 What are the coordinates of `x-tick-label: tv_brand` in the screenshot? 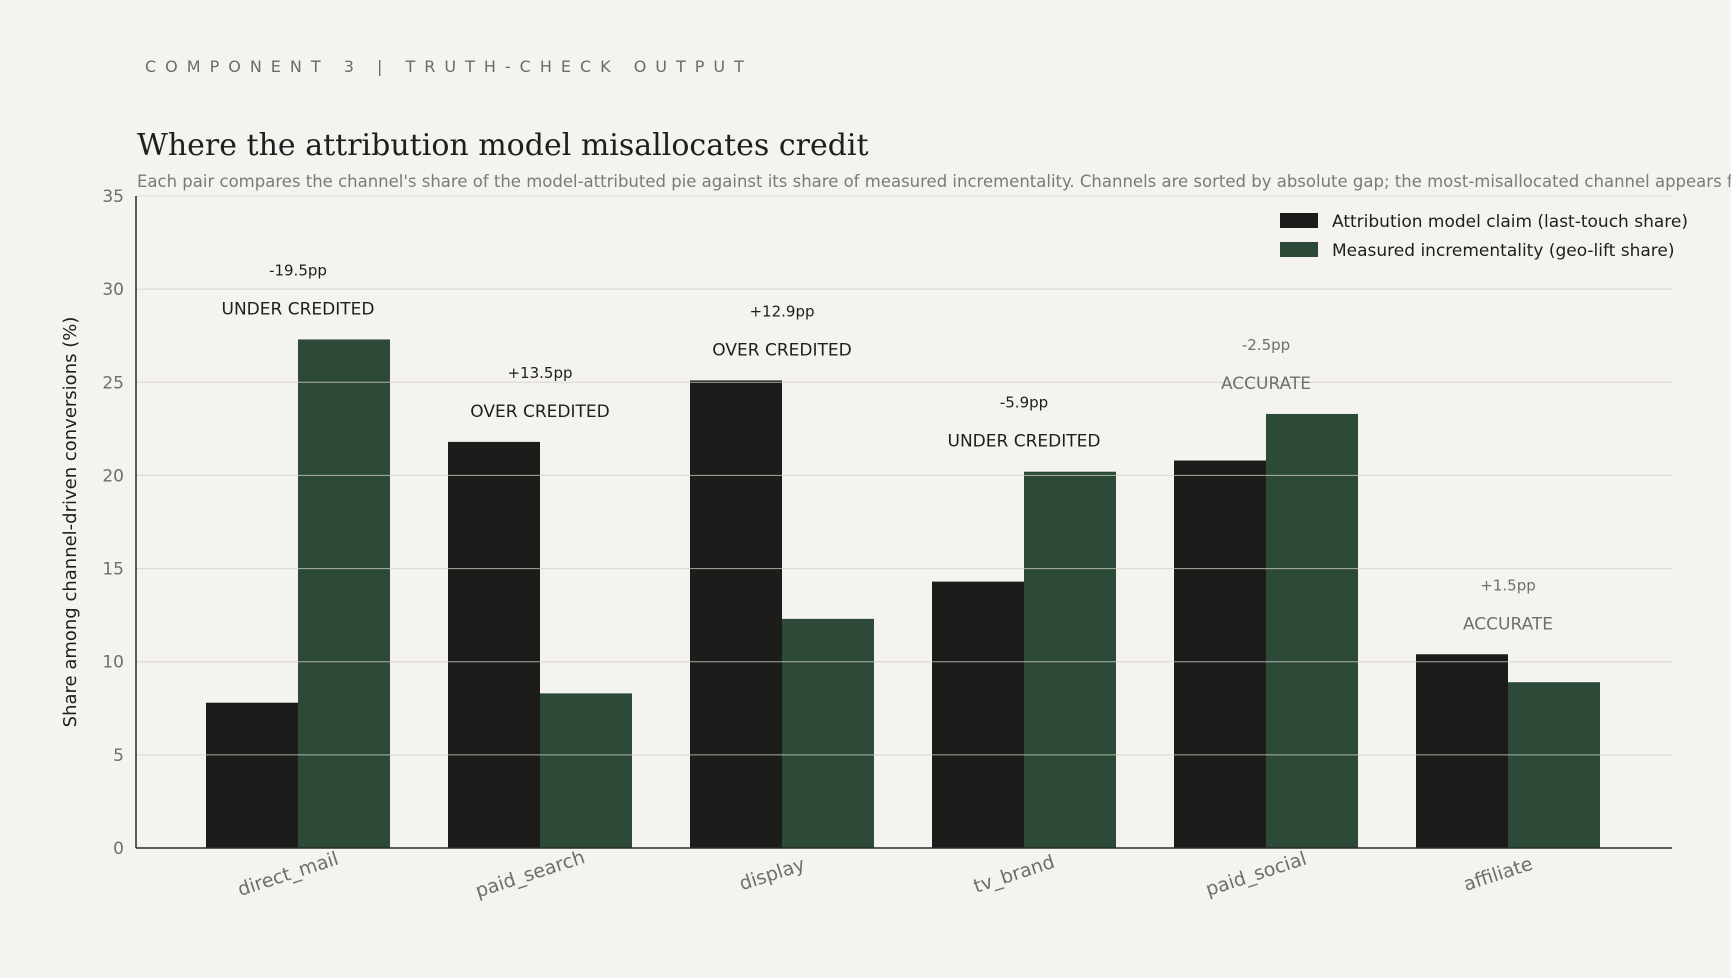 It's located at (1014, 874).